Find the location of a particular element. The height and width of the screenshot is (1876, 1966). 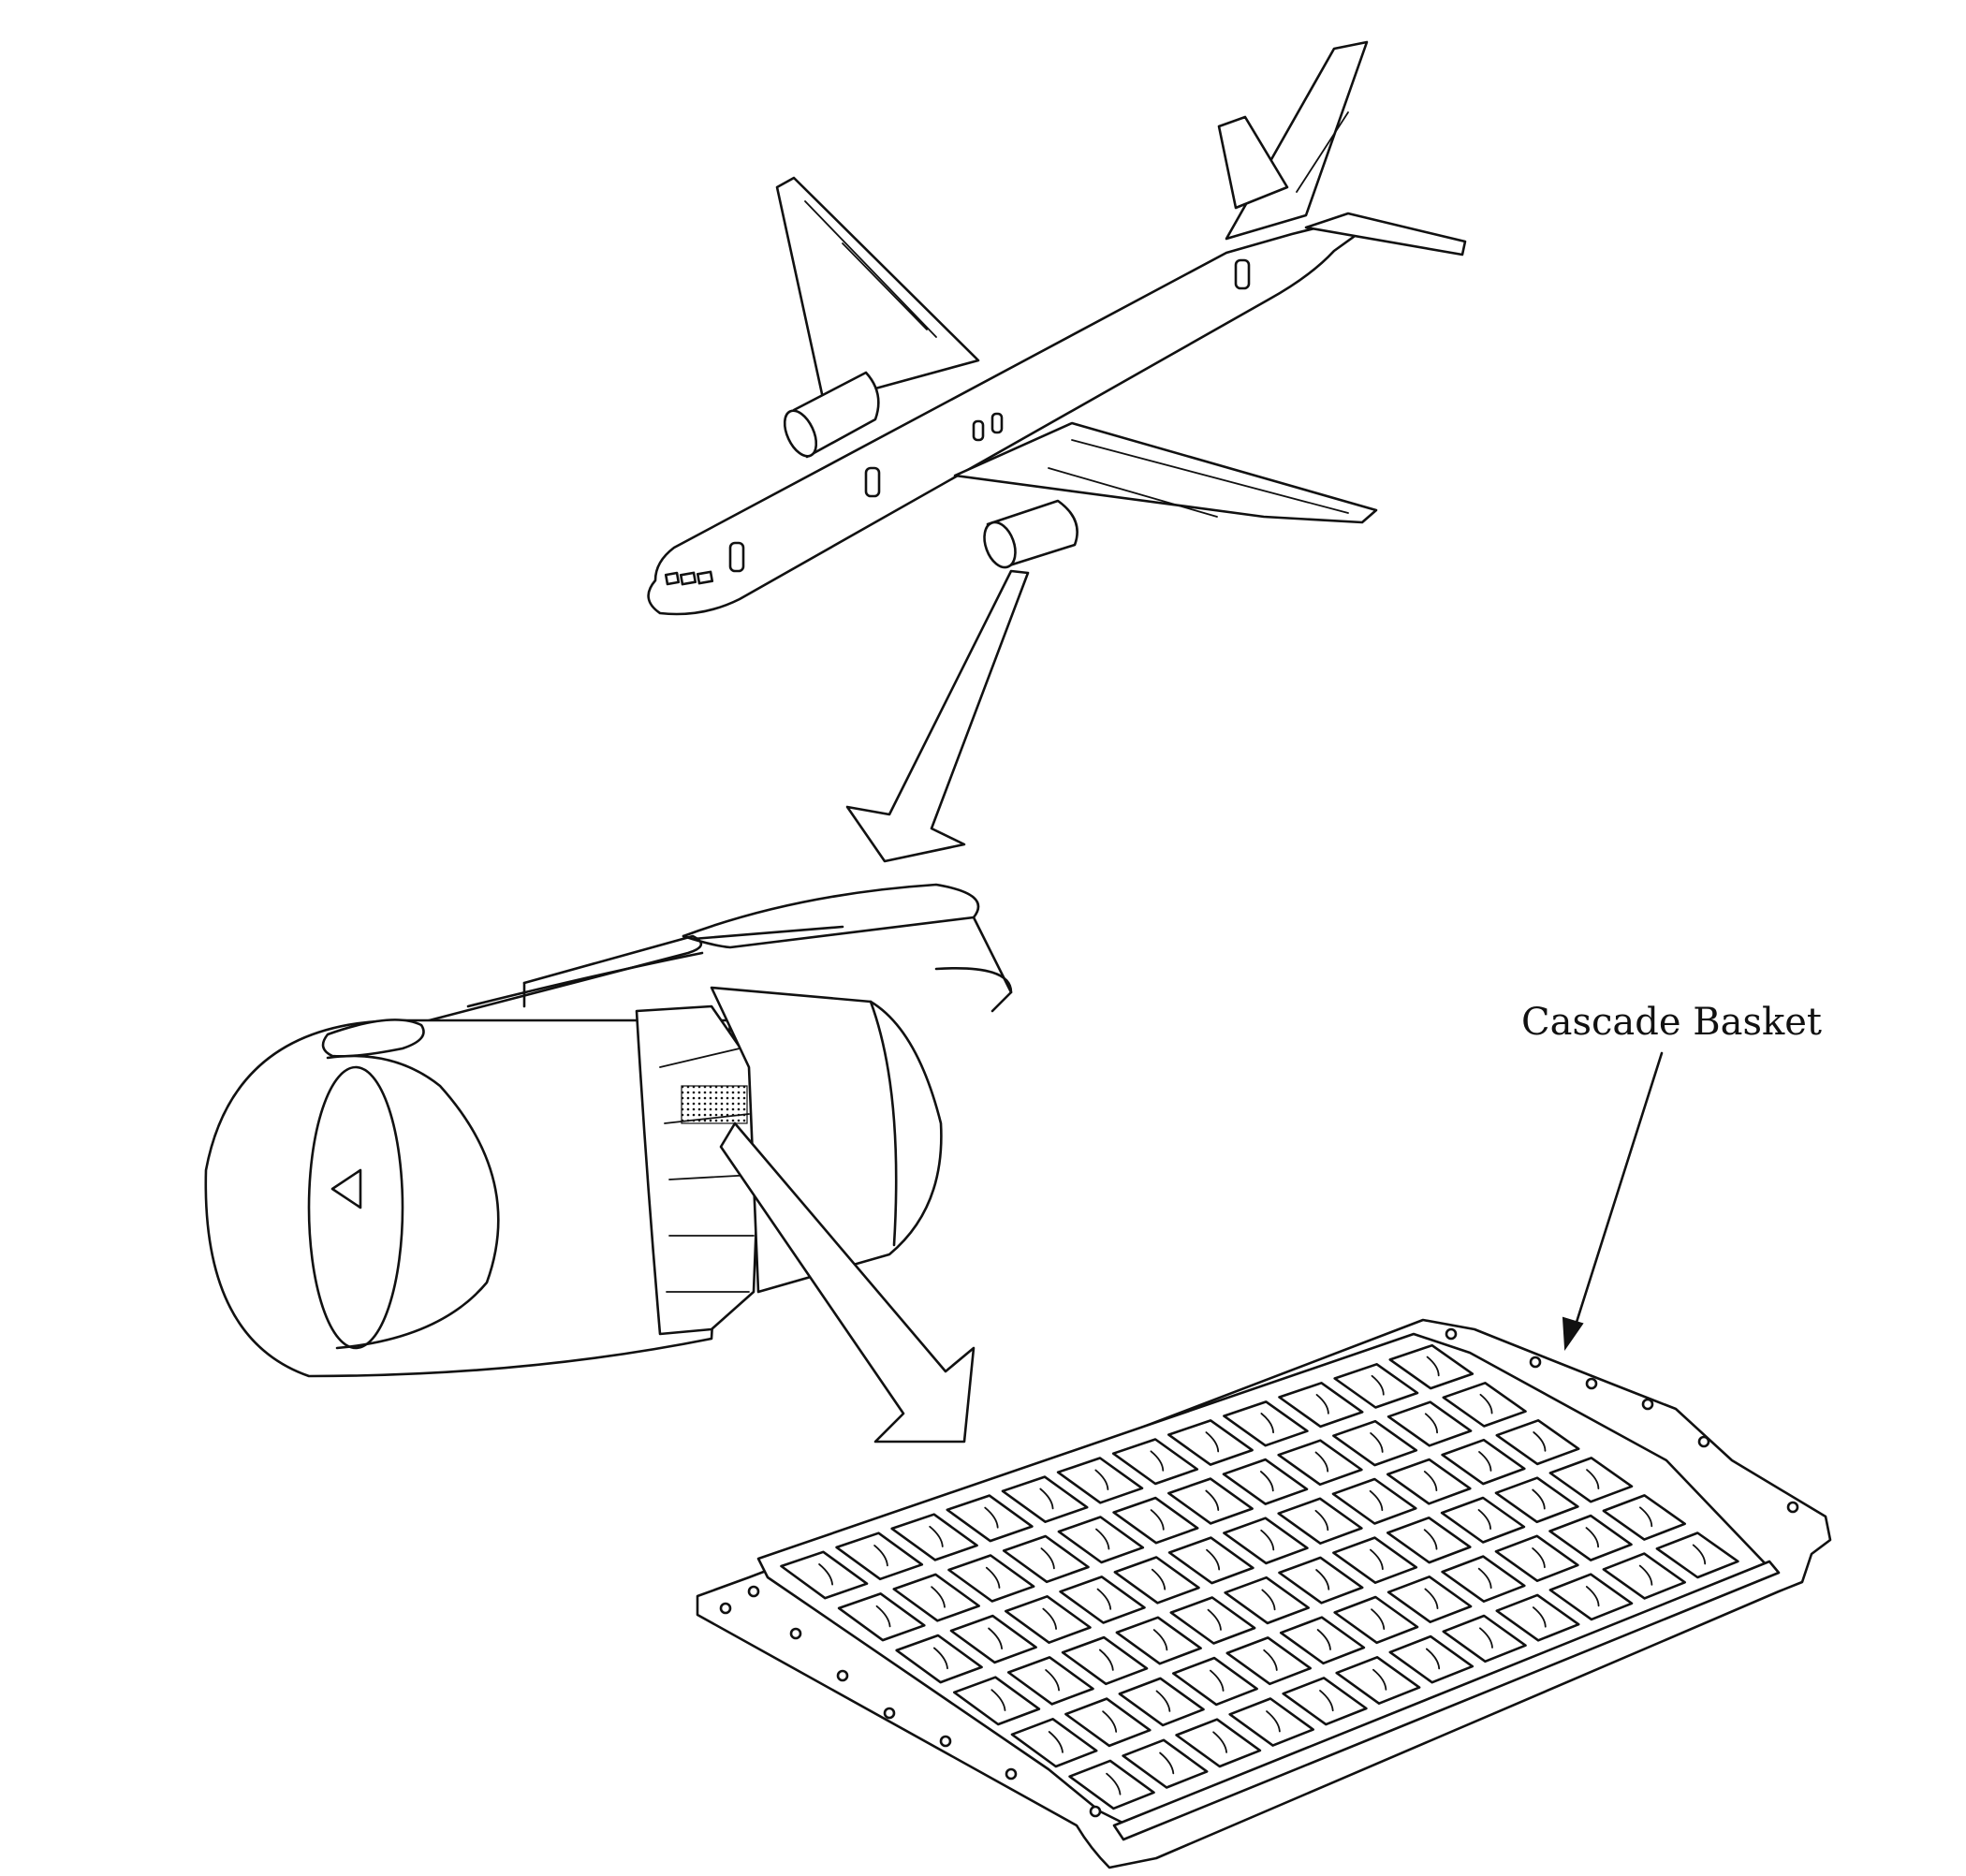

cascade-basket-label: Cascade Basket is located at coordinates (1671, 1022).